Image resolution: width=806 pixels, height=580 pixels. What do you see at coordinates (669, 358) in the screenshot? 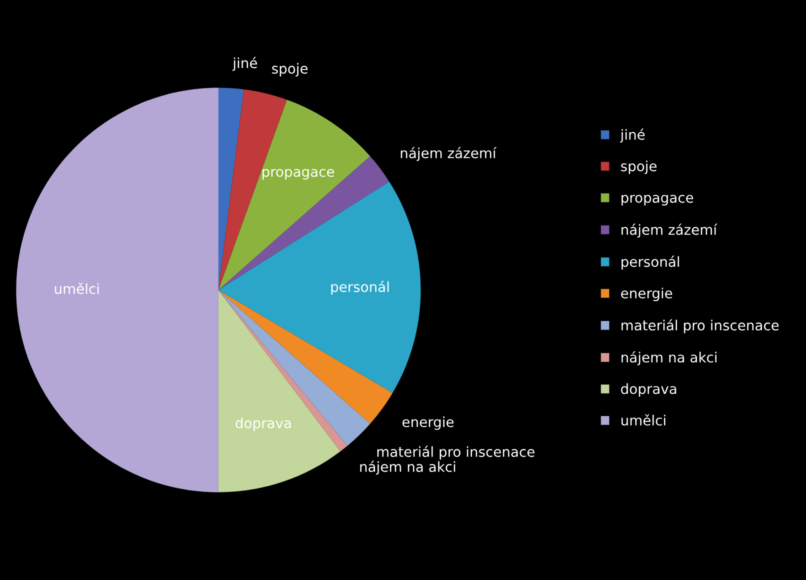
I see `legend-label: nájem na akci` at bounding box center [669, 358].